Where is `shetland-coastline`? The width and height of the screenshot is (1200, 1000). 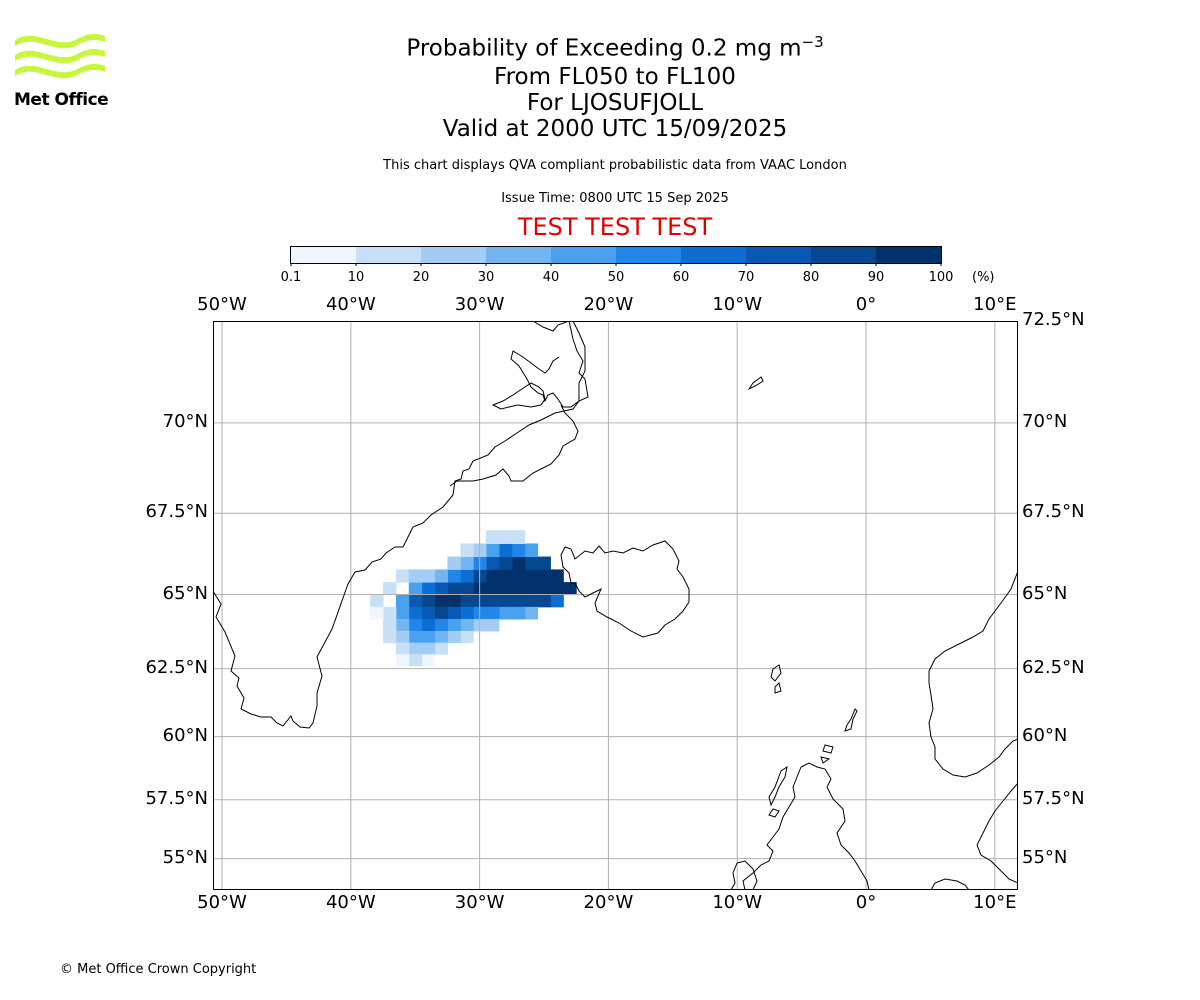 shetland-coastline is located at coordinates (851, 720).